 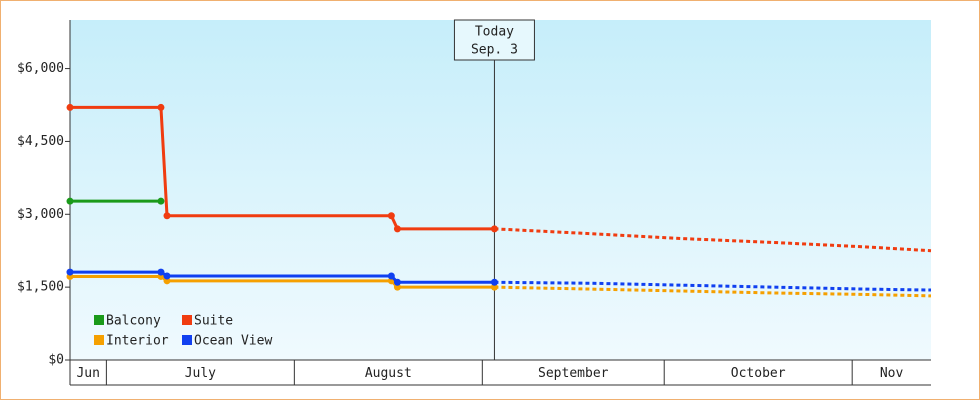 What do you see at coordinates (40, 214) in the screenshot?
I see `y-tick-label: $3,000` at bounding box center [40, 214].